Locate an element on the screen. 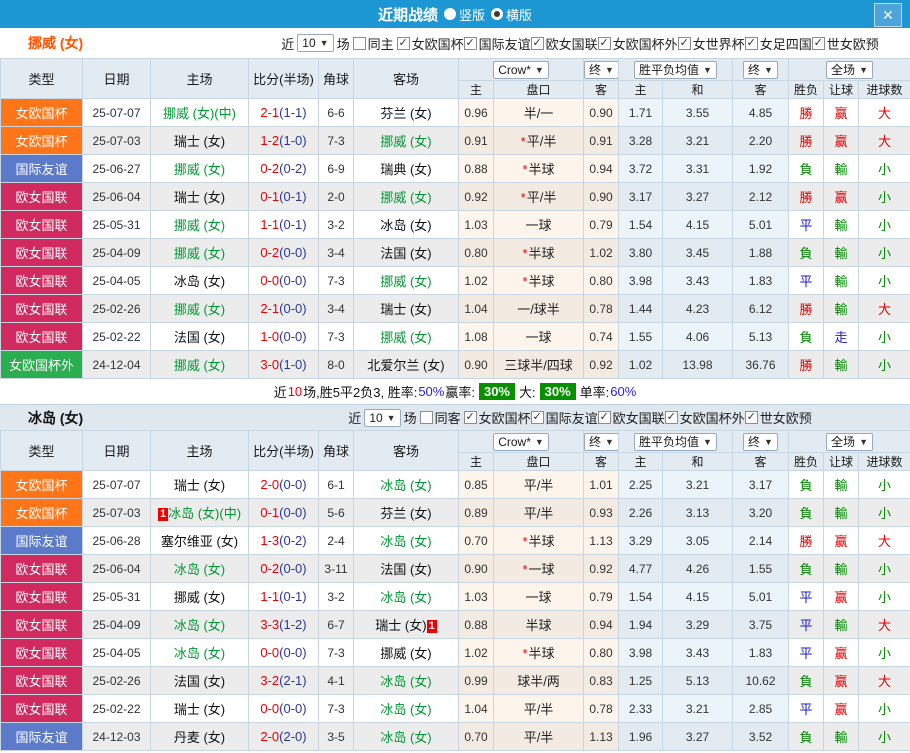 This screenshot has height=753, width=910. avg-time-value: 终 is located at coordinates (754, 69).